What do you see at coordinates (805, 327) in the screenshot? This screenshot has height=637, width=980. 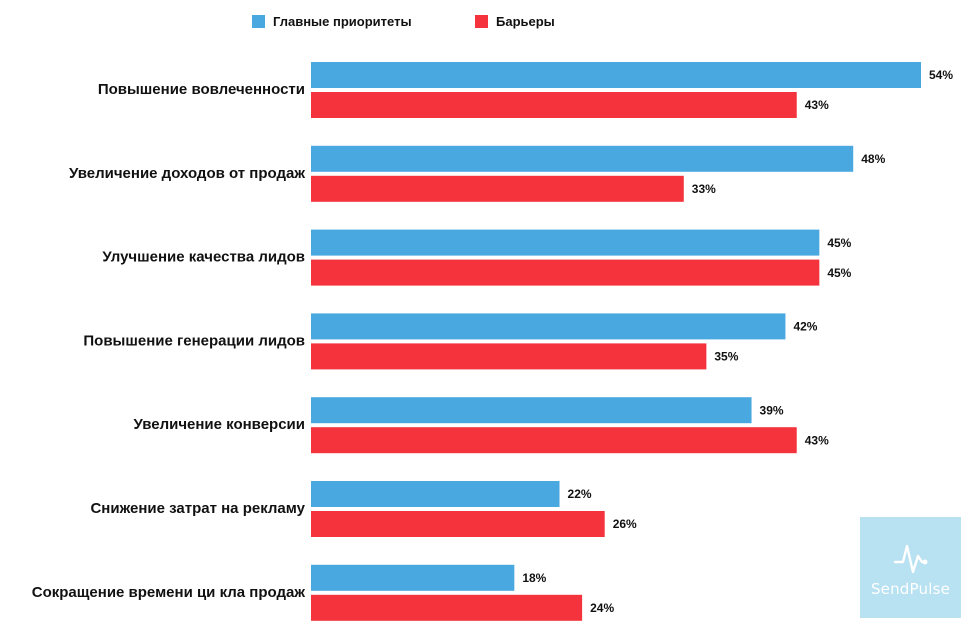 I see `priority-value-label: 42%` at bounding box center [805, 327].